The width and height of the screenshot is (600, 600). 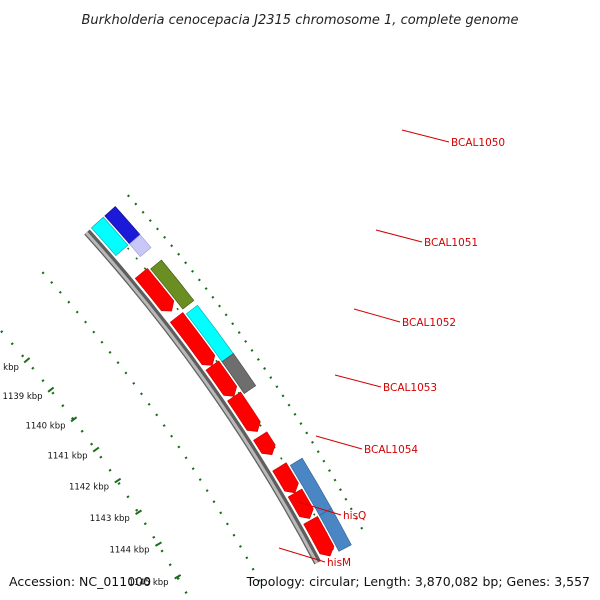 What do you see at coordinates (429, 323) in the screenshot?
I see `gene-label: BCAL1052` at bounding box center [429, 323].